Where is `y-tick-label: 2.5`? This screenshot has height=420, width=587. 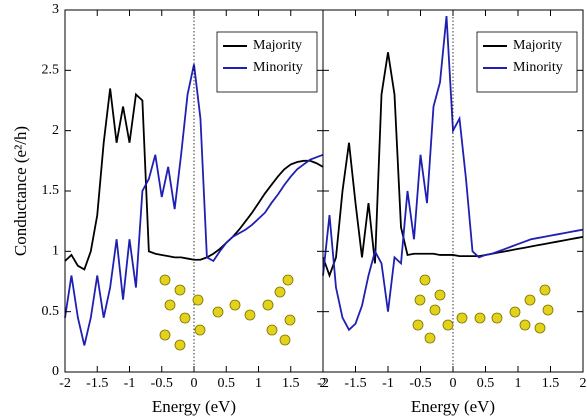 y-tick-label: 2.5 is located at coordinates (51, 70).